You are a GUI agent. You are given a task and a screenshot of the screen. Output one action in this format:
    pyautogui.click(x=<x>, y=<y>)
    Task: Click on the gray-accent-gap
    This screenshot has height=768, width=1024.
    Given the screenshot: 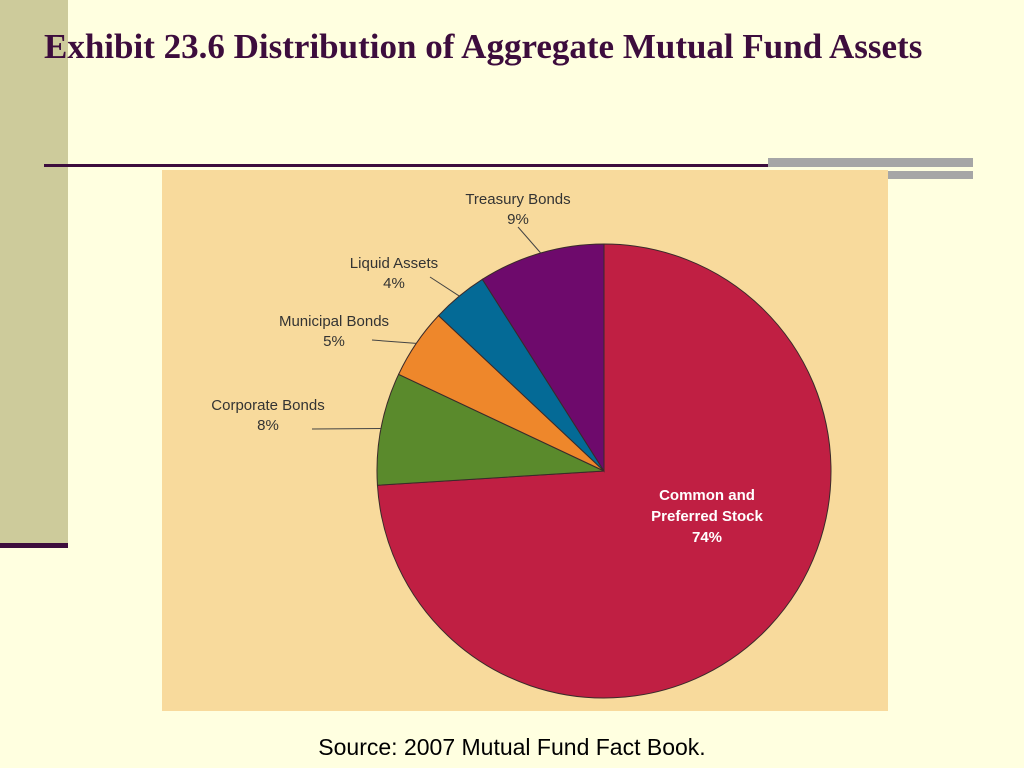 What is the action you would take?
    pyautogui.click(x=870, y=169)
    